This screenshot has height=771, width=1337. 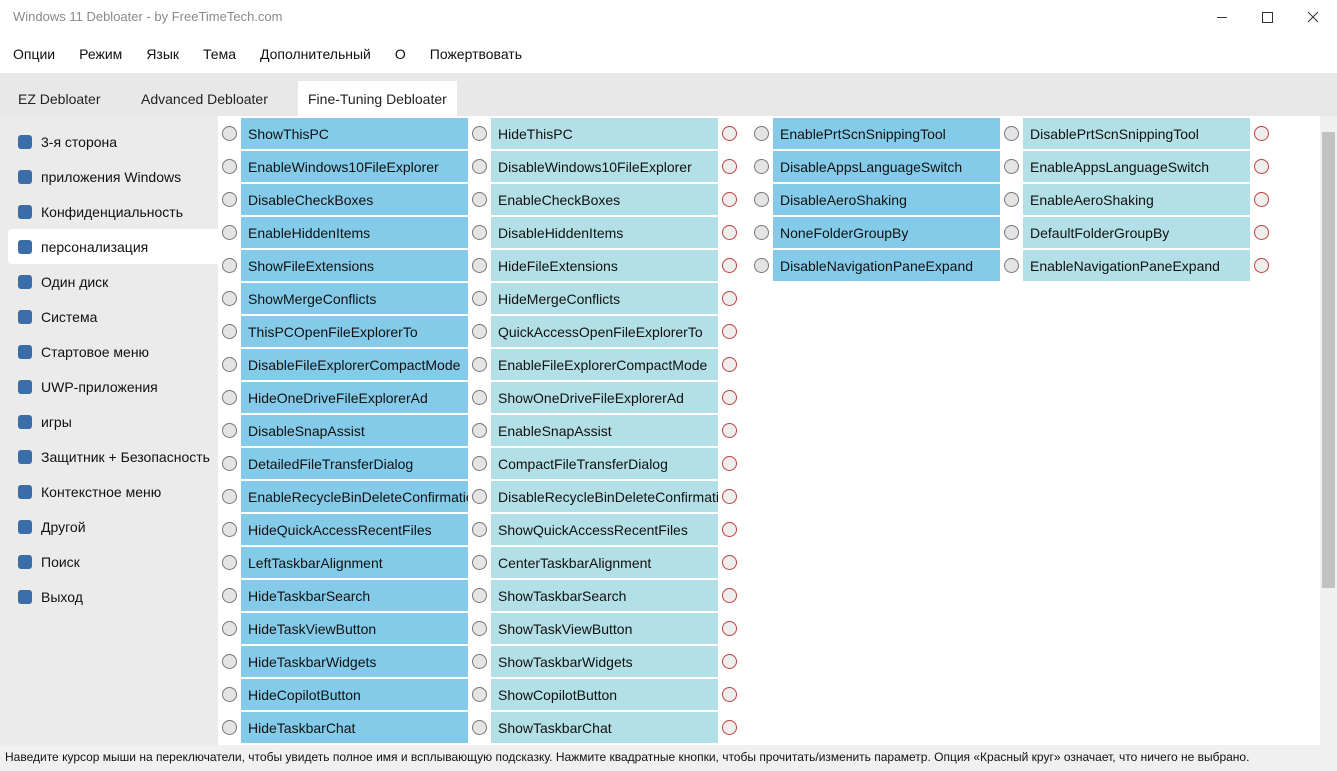 I want to click on option-button: DisableRecycleBinDeleteConfirmation, so click(x=604, y=496).